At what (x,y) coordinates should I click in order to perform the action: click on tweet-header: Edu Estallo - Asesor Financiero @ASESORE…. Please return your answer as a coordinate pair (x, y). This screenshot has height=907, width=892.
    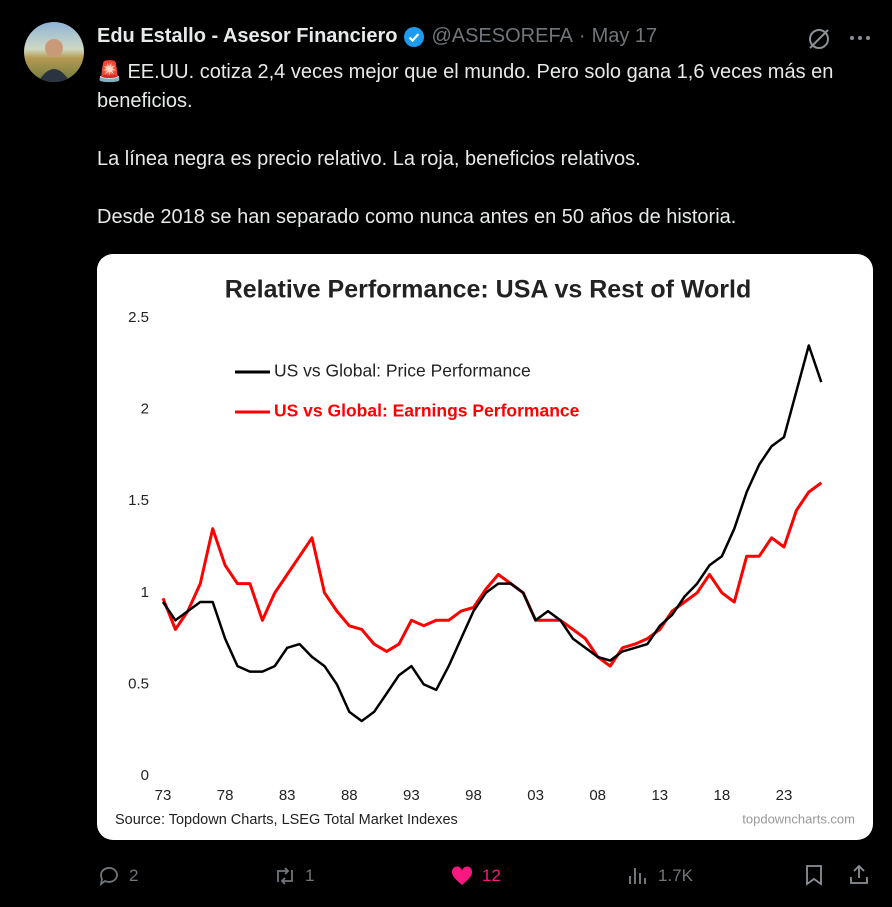
    Looking at the image, I should click on (377, 36).